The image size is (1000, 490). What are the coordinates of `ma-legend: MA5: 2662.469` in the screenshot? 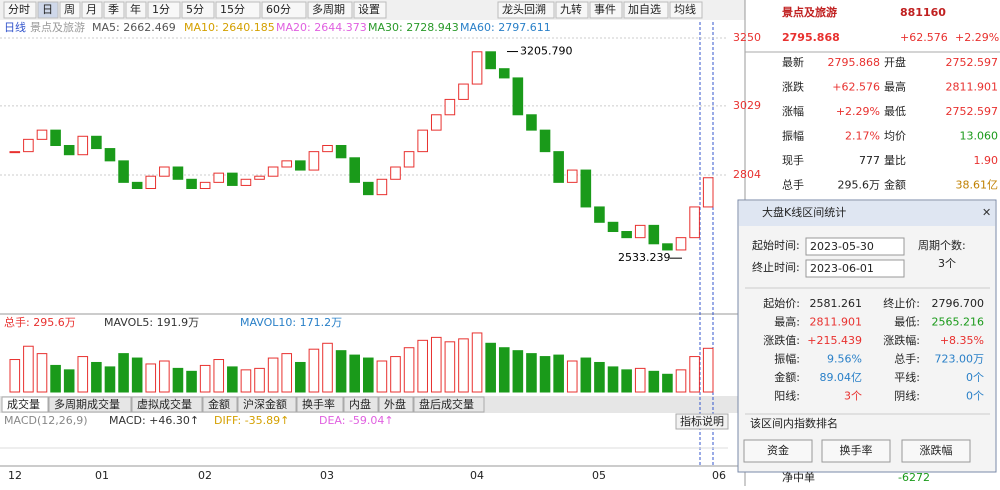 It's located at (134, 27).